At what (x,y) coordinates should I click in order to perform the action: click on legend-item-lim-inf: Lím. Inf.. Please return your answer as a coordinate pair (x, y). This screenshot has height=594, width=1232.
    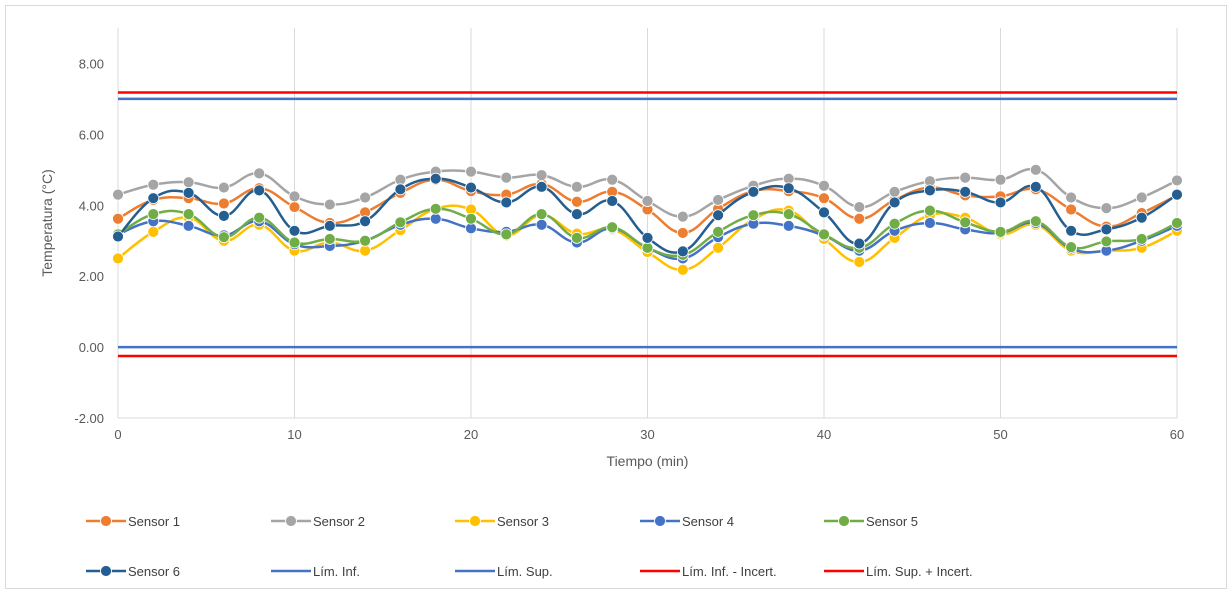
    Looking at the image, I should click on (315, 571).